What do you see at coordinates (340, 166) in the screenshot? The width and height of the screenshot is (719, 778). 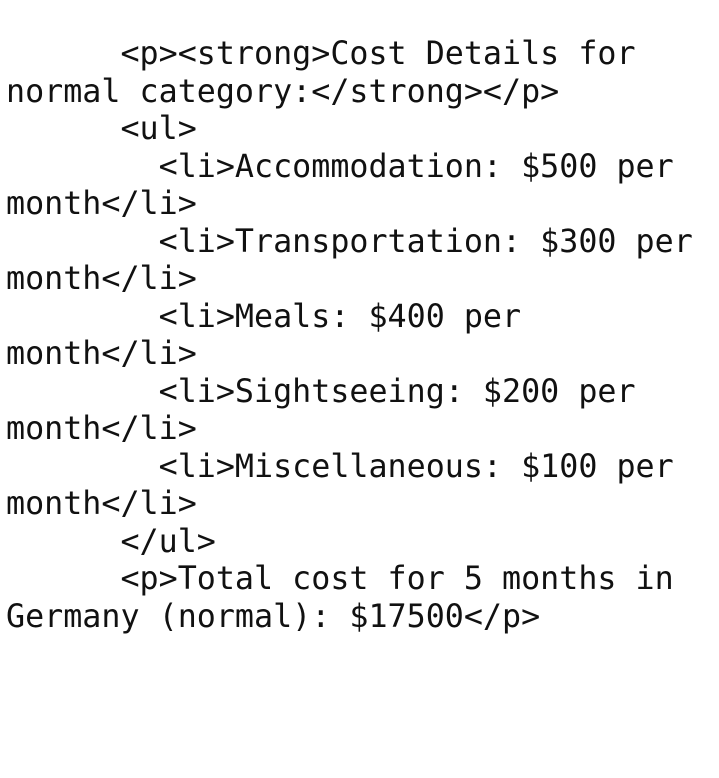 I see `code-line: <li>Accommodation: $500 per` at bounding box center [340, 166].